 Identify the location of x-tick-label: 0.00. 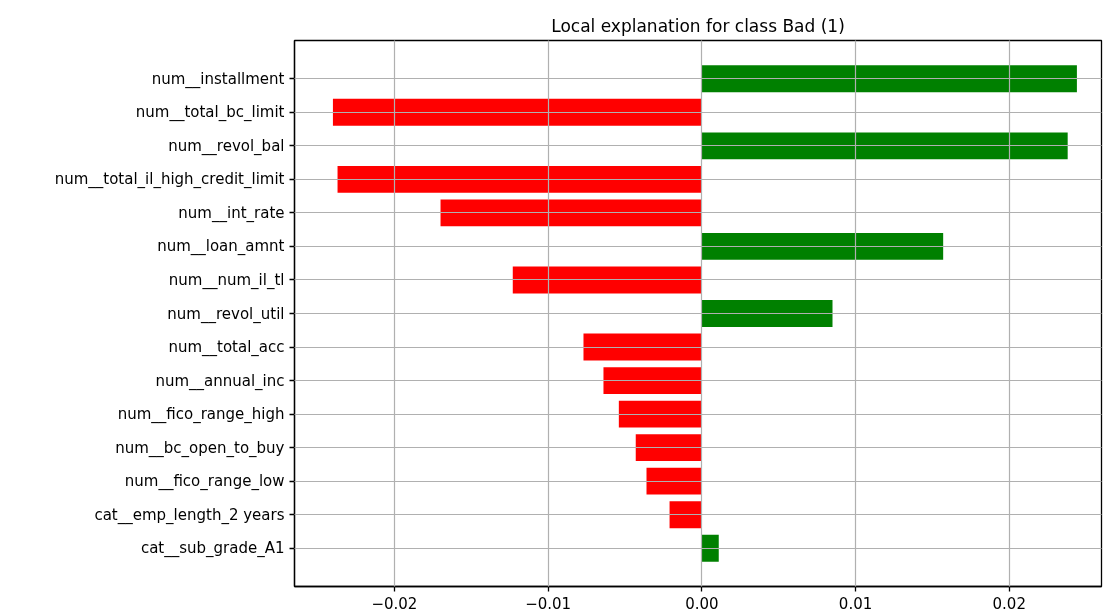
(702, 603).